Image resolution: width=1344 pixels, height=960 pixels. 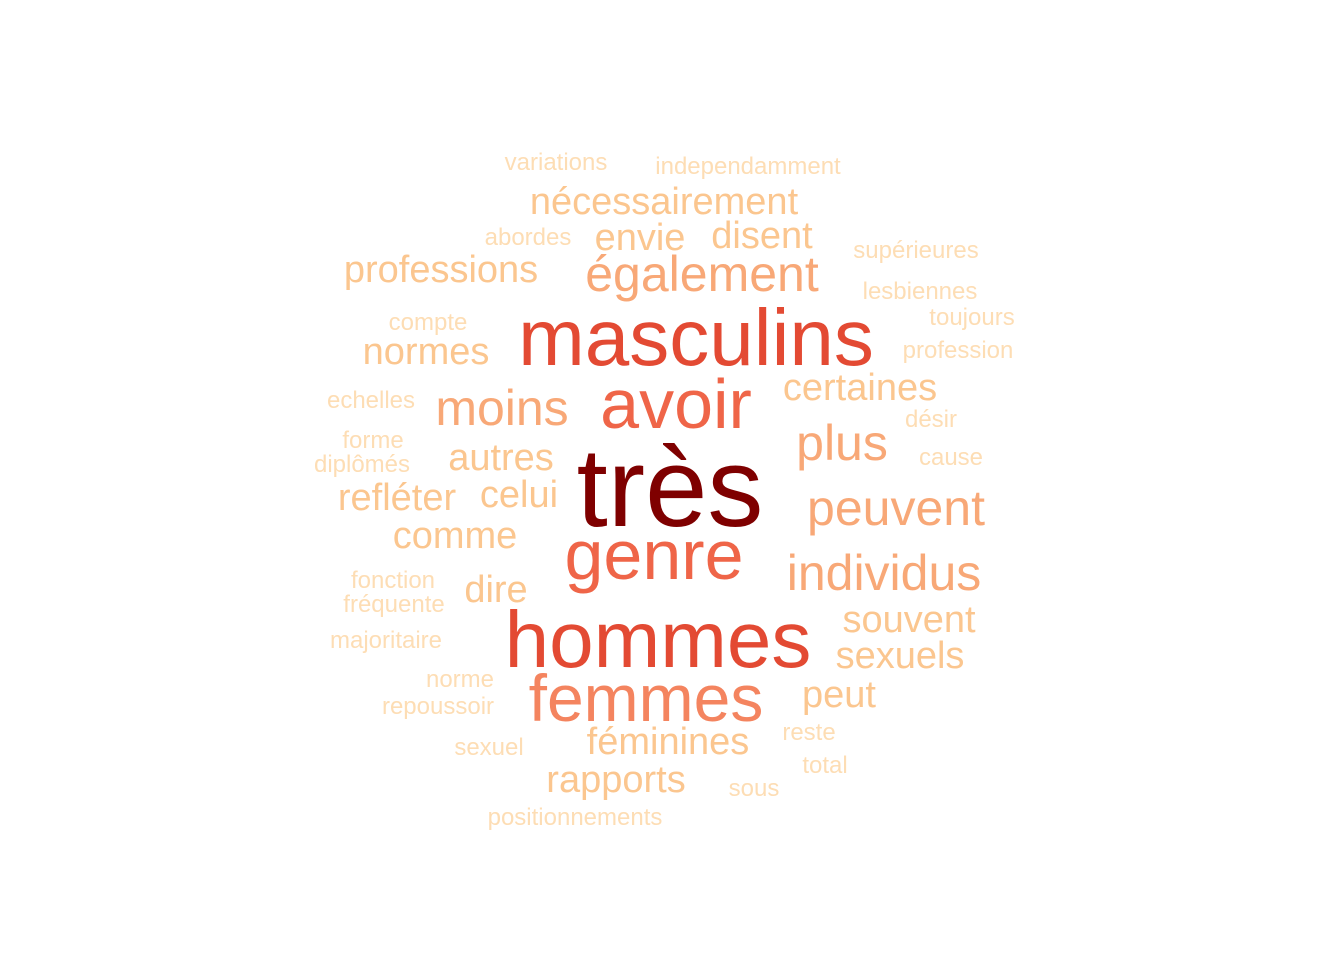 What do you see at coordinates (972, 317) in the screenshot?
I see `word-toujours: toujours` at bounding box center [972, 317].